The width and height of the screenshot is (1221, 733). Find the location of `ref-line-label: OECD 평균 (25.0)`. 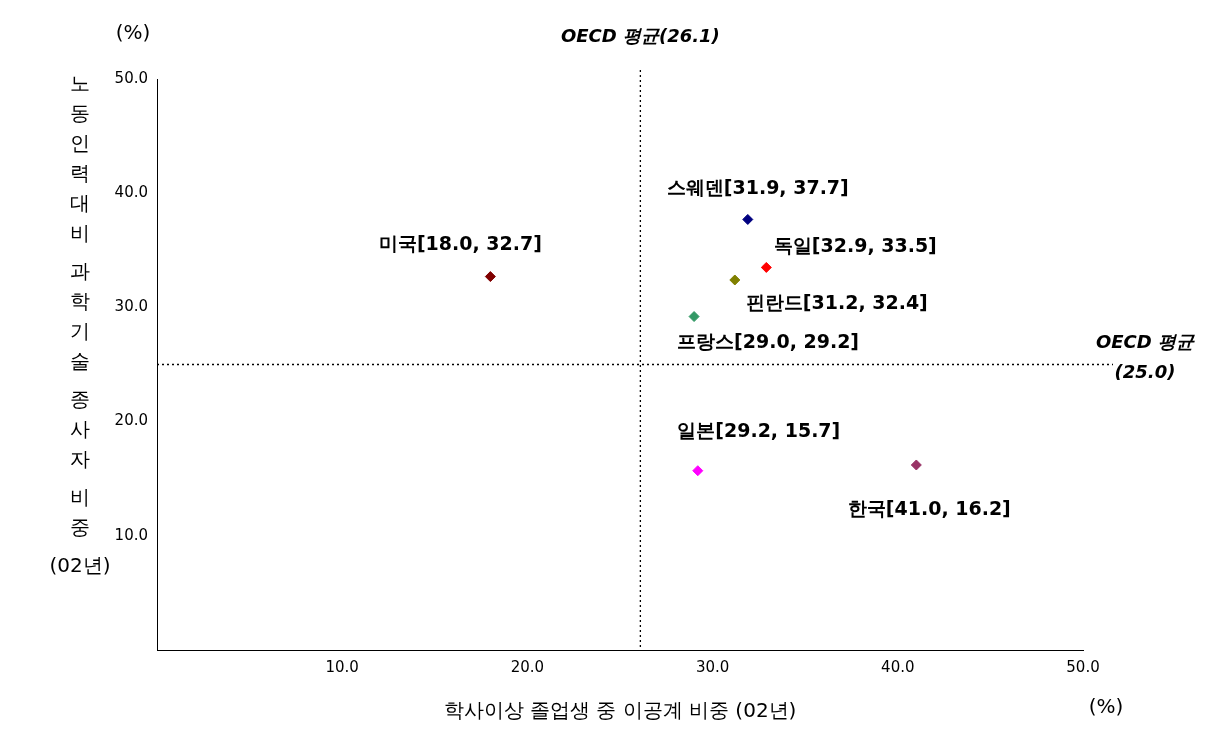

ref-line-label: OECD 평균 (25.0) is located at coordinates (1145, 357).